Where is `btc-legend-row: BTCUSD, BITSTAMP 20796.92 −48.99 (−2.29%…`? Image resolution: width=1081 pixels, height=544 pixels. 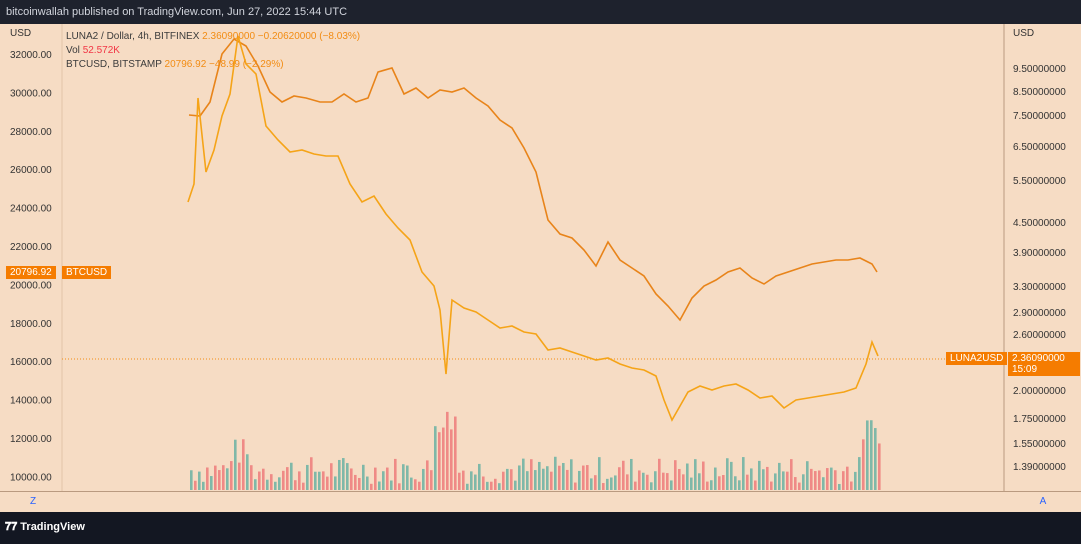
btc-legend-row: BTCUSD, BITSTAMP 20796.92 −48.99 (−2.29%… is located at coordinates (213, 65).